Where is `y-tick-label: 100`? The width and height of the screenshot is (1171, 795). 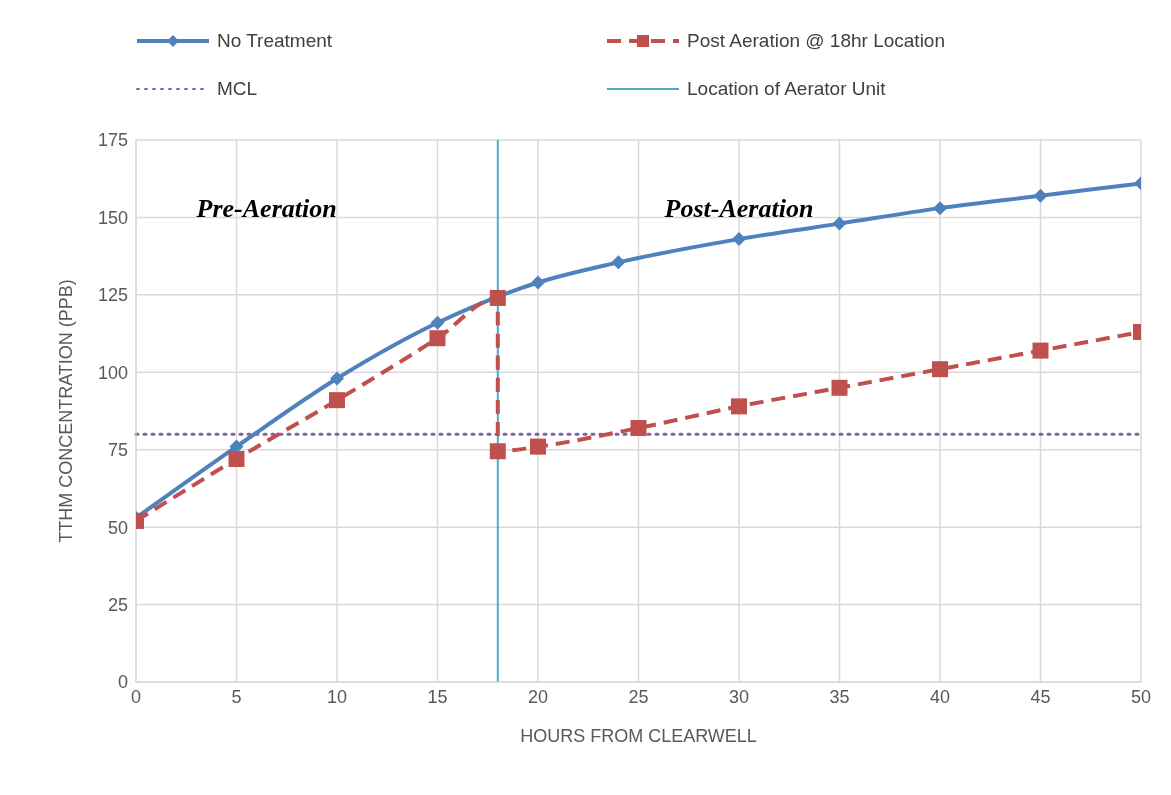 y-tick-label: 100 is located at coordinates (112, 372).